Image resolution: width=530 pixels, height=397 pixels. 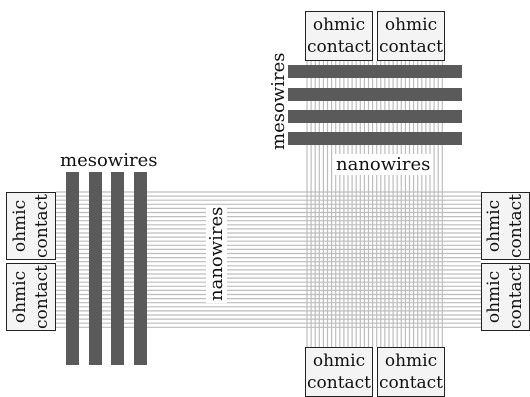 What do you see at coordinates (375, 105) in the screenshot?
I see `horizontal-mesowire-group` at bounding box center [375, 105].